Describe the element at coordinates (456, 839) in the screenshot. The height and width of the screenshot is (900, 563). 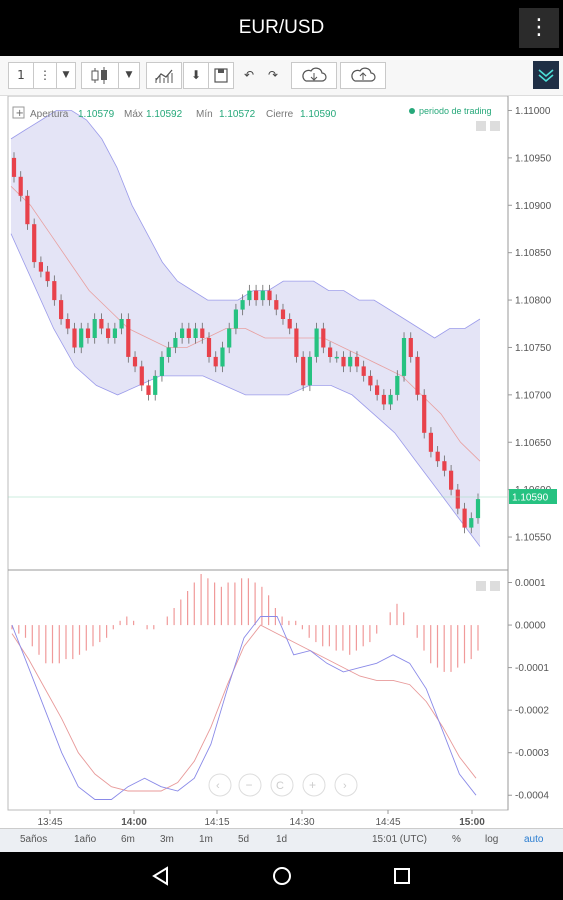
I see `percent-toggle: %` at that location.